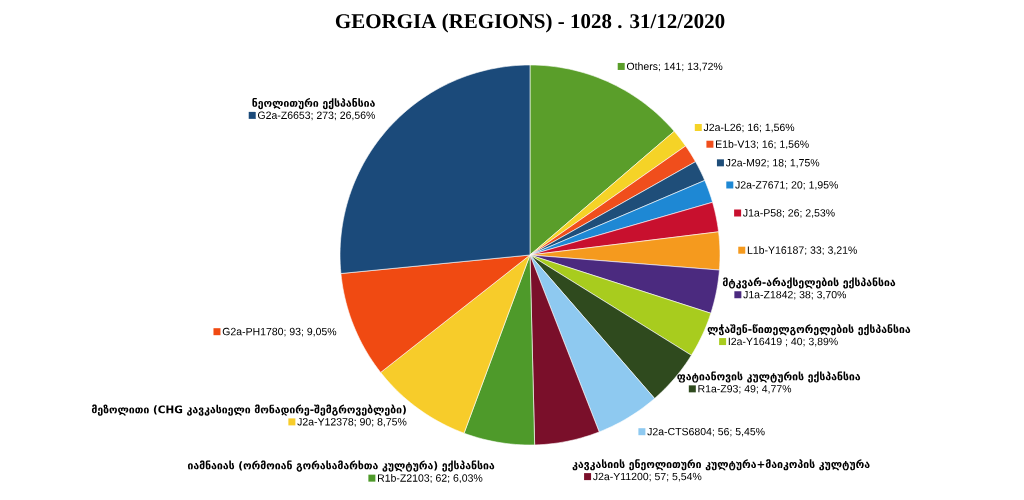  Describe the element at coordinates (430, 478) in the screenshot. I see `legend-label: R1b-Z2103; 62; 6,03%` at that location.